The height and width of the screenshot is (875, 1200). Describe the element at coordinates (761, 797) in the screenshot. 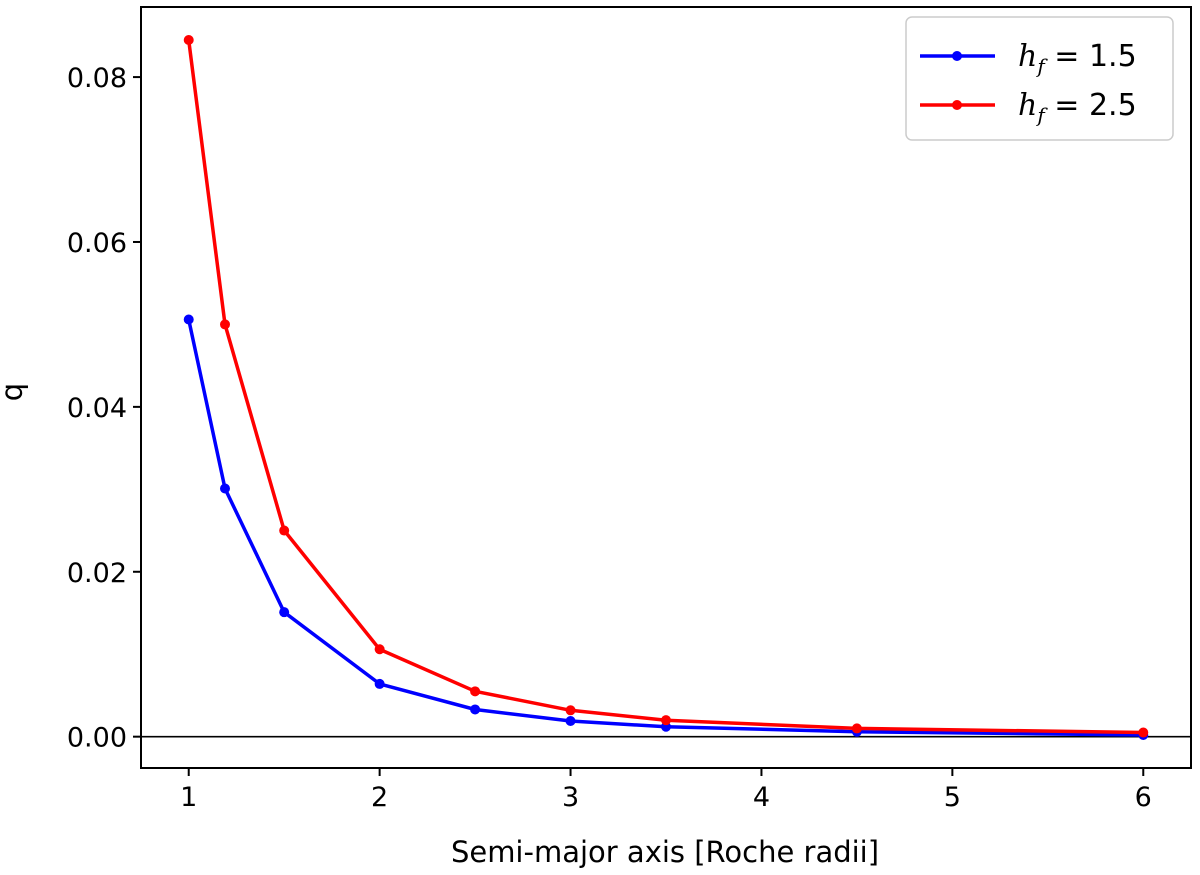

I see `x-tick-label: 4` at that location.